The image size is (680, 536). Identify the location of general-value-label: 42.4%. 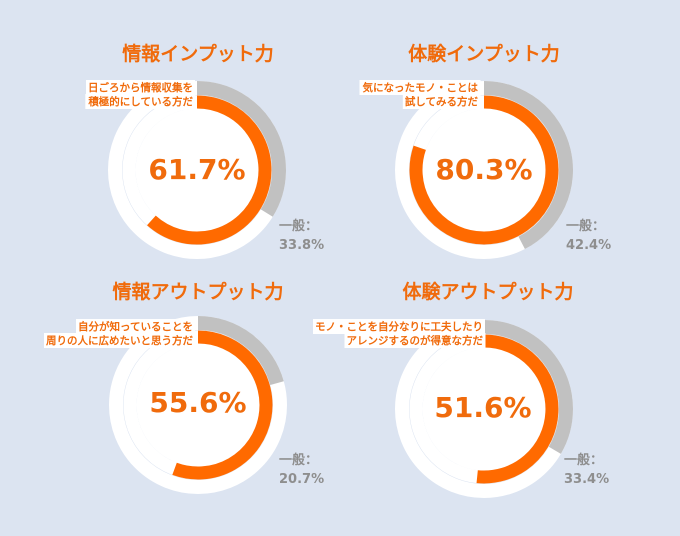
(588, 245).